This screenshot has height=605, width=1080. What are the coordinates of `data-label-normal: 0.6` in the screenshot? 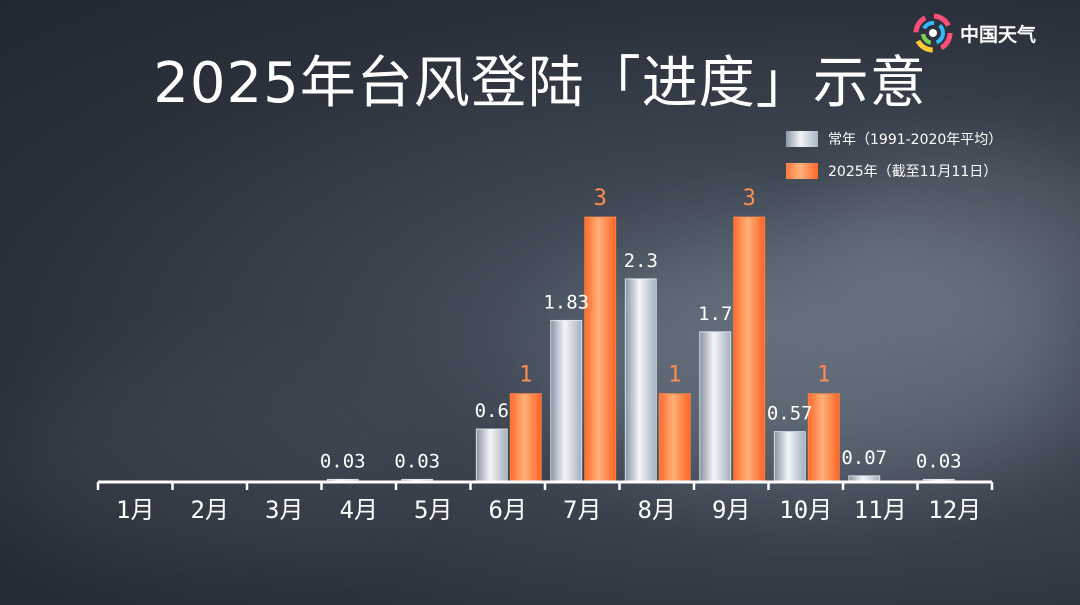 It's located at (492, 411).